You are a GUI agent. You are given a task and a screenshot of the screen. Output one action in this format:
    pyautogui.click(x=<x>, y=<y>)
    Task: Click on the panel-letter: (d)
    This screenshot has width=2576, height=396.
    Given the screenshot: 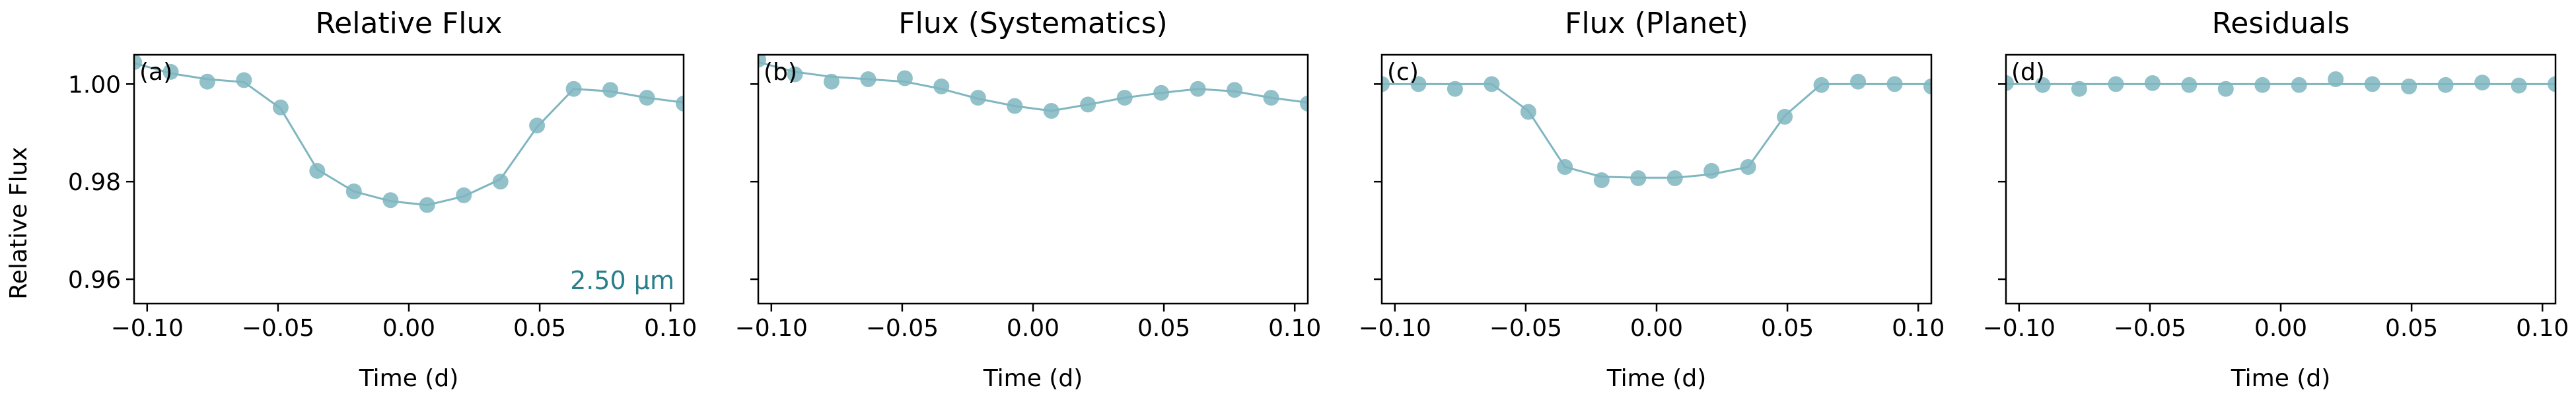 What is the action you would take?
    pyautogui.click(x=2028, y=72)
    